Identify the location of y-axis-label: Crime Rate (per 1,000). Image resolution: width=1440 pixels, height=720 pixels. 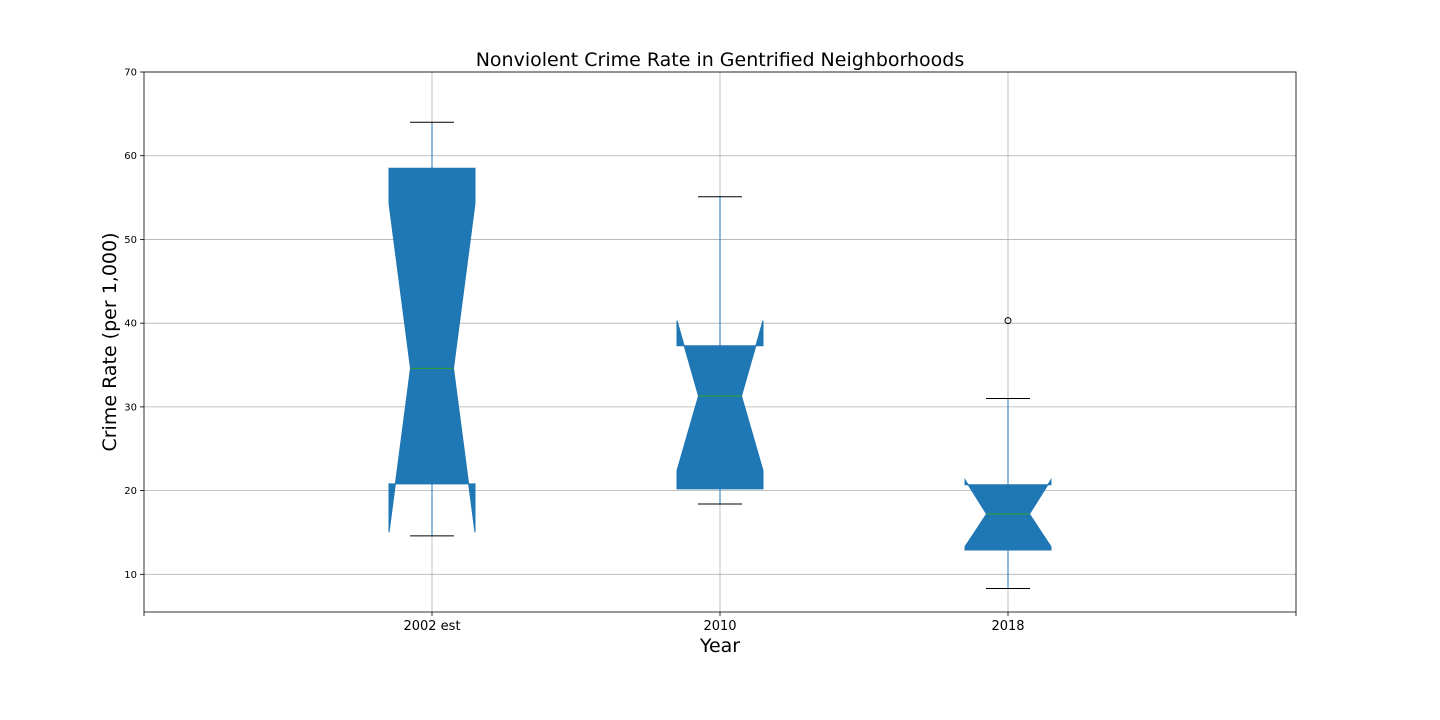
(110, 341).